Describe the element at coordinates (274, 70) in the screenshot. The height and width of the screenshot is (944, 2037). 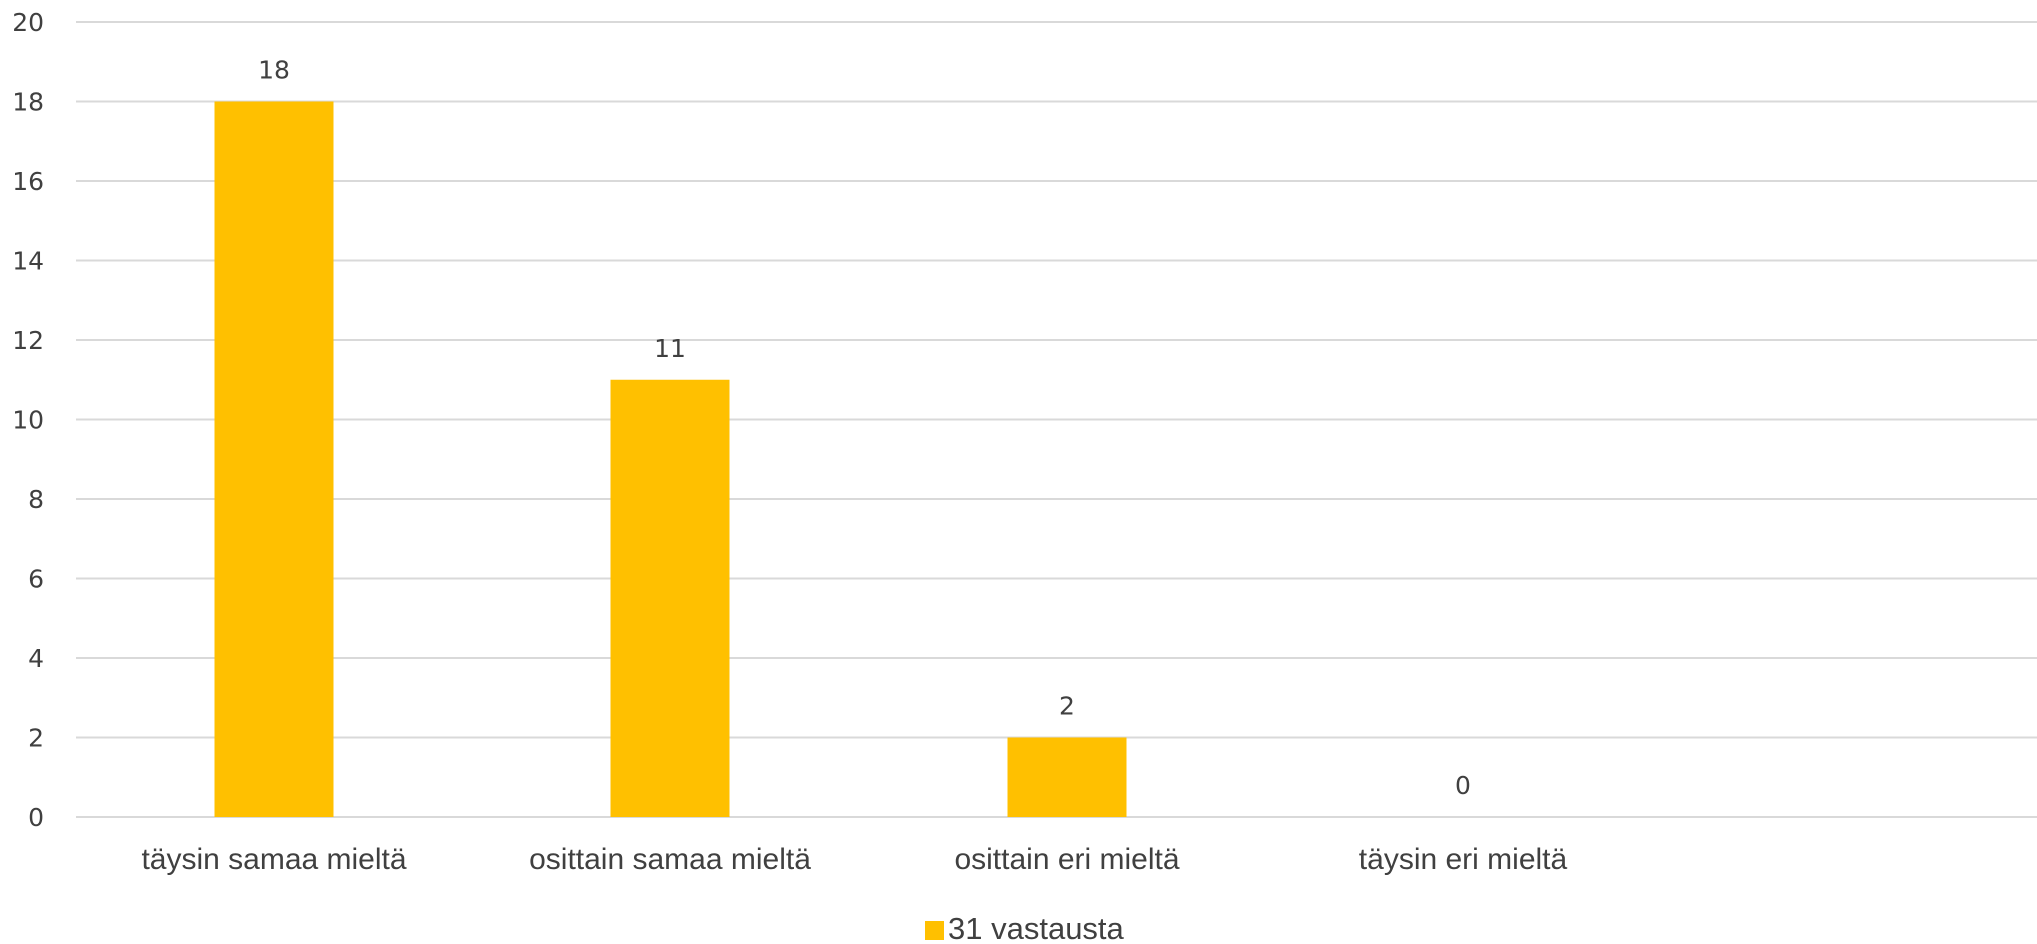
I see `data-label: 18` at that location.